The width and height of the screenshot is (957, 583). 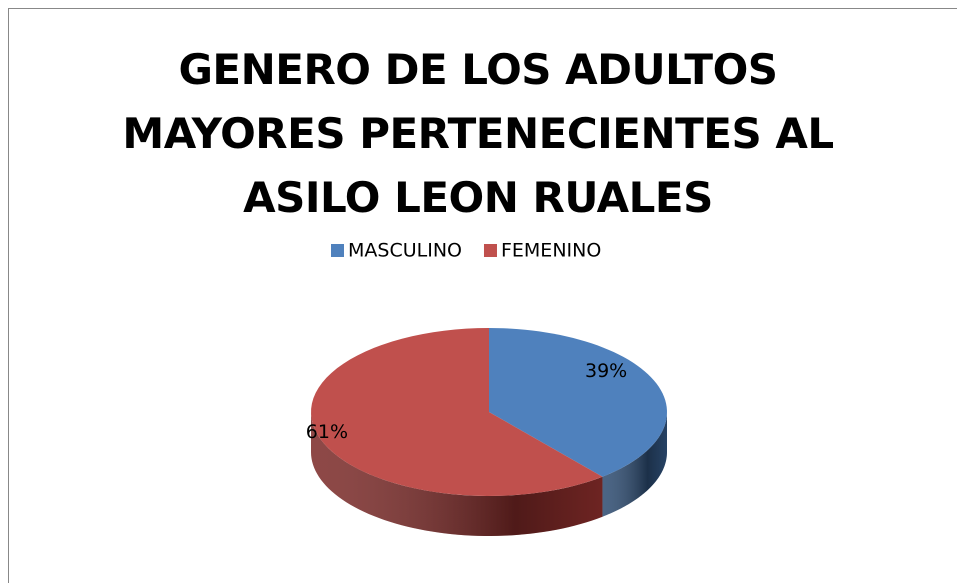 I want to click on pie: 39% 61%, so click(x=486, y=432).